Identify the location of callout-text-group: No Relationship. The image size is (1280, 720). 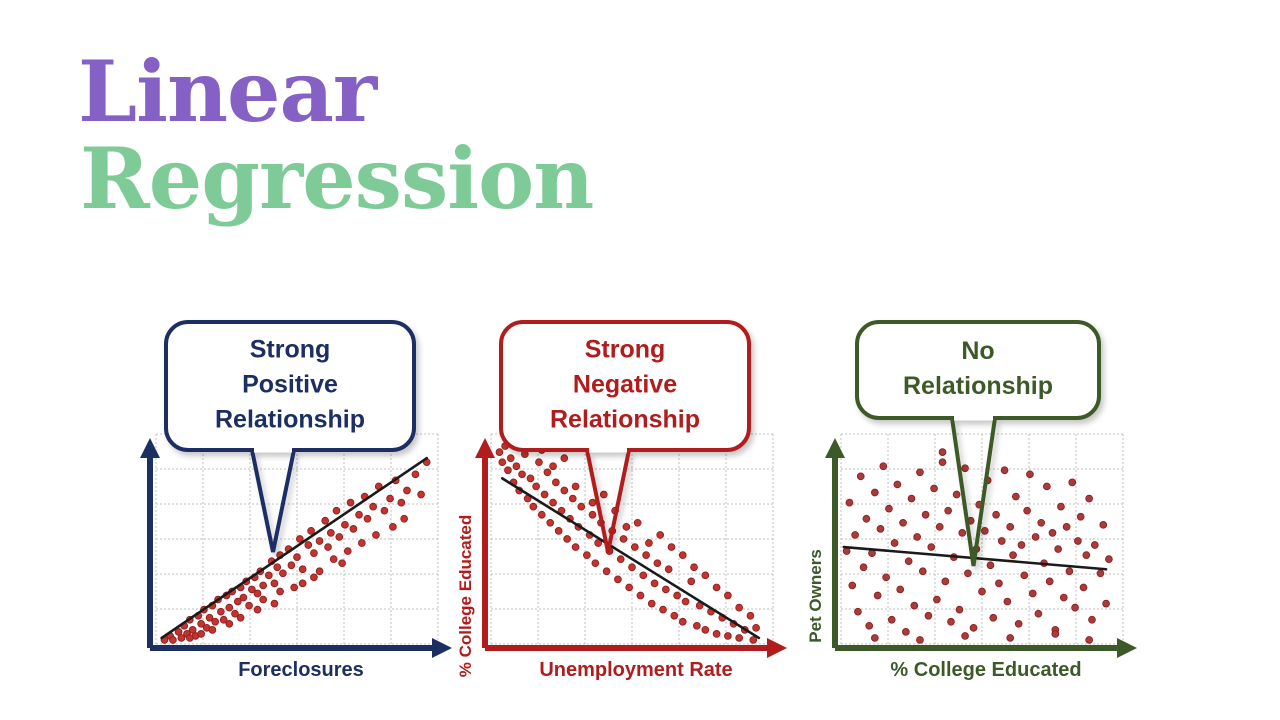
(978, 368).